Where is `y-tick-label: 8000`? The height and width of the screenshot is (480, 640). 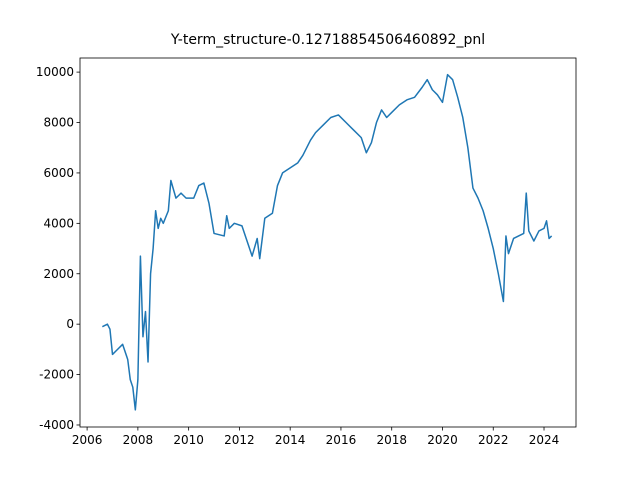 y-tick-label: 8000 is located at coordinates (58, 123).